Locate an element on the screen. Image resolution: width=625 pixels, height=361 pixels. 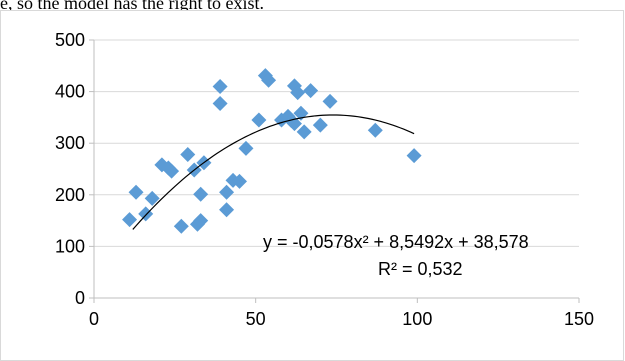
y-tick-label: 300 is located at coordinates (70, 143).